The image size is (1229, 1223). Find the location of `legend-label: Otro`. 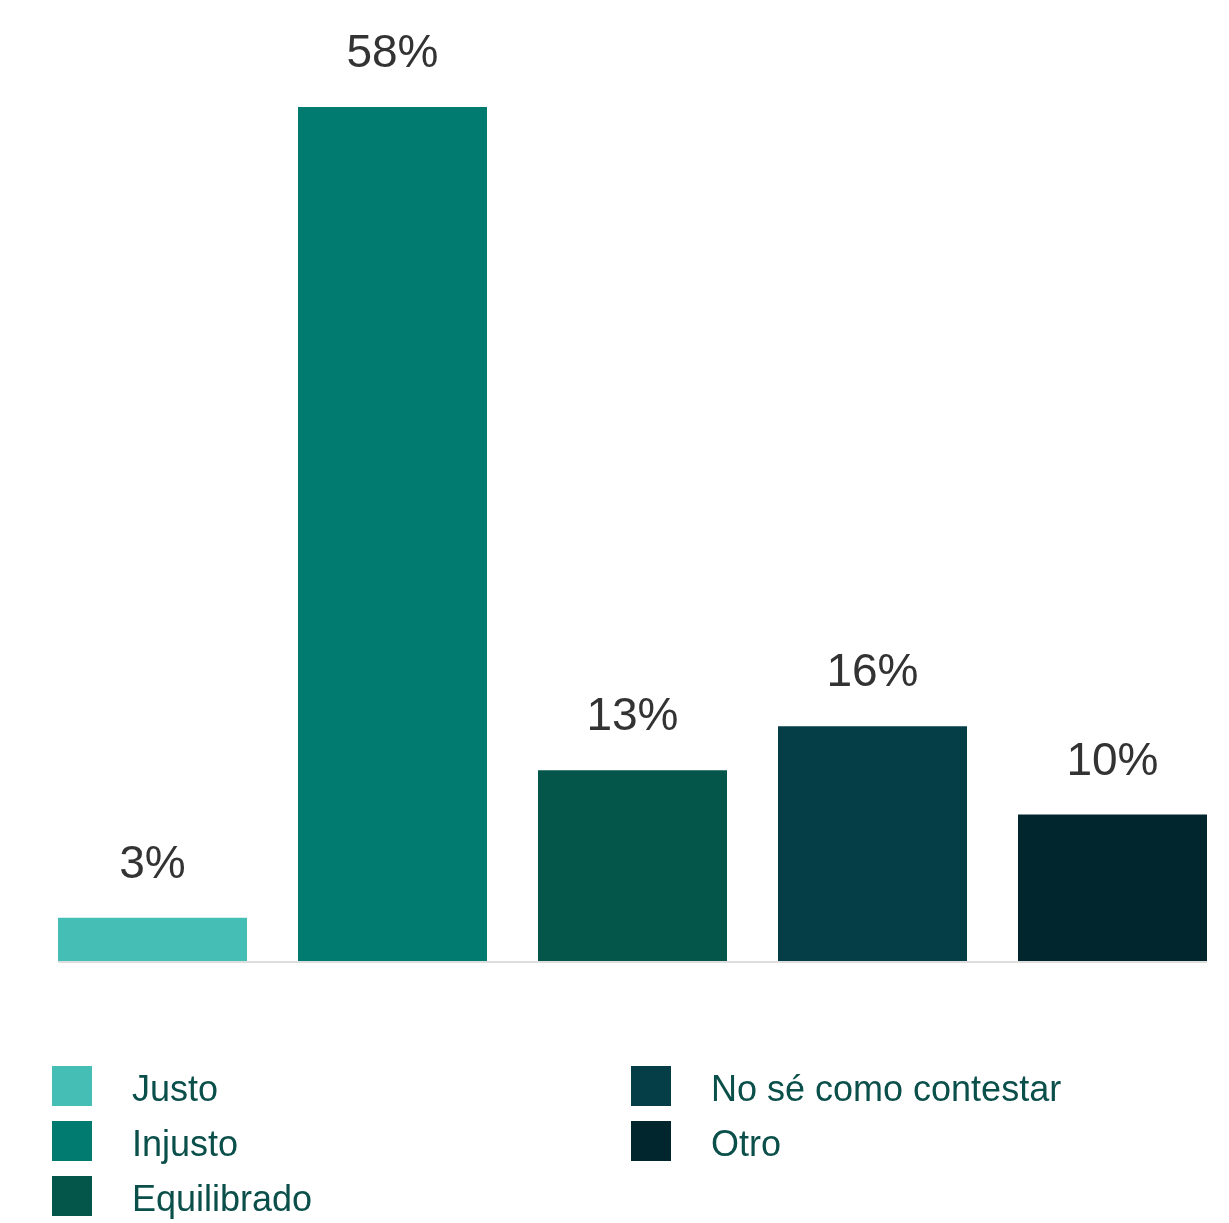

legend-label: Otro is located at coordinates (746, 1143).